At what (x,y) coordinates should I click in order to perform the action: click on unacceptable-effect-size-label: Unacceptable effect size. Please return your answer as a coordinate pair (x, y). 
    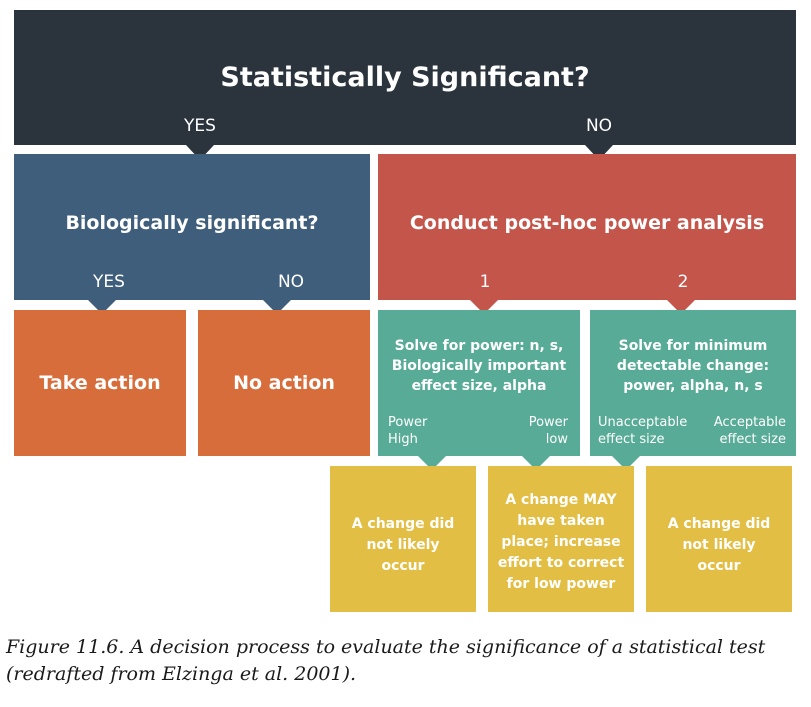
    Looking at the image, I should click on (642, 431).